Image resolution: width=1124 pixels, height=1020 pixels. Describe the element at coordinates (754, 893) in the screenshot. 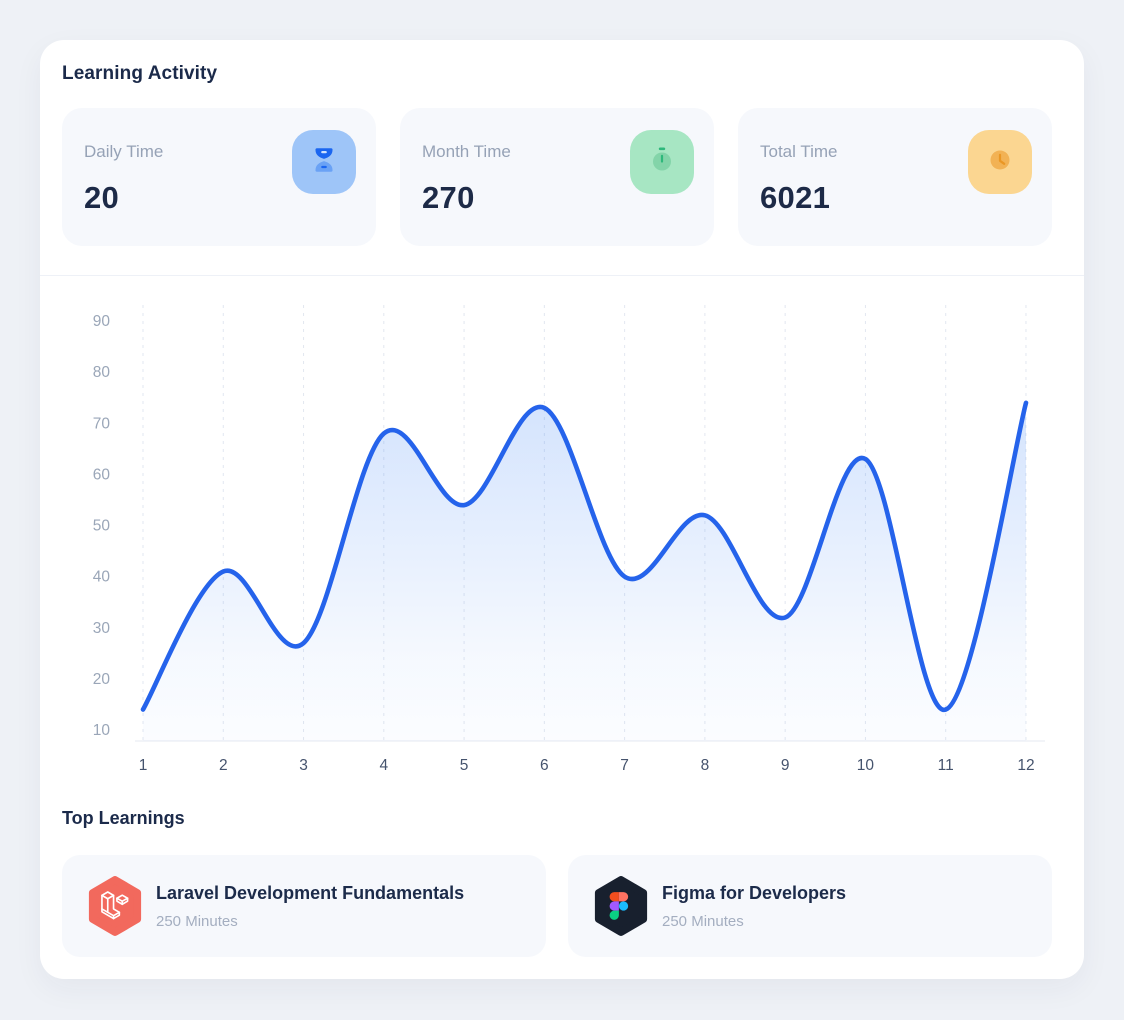

I see `learning-title: Figma for Developers` at that location.